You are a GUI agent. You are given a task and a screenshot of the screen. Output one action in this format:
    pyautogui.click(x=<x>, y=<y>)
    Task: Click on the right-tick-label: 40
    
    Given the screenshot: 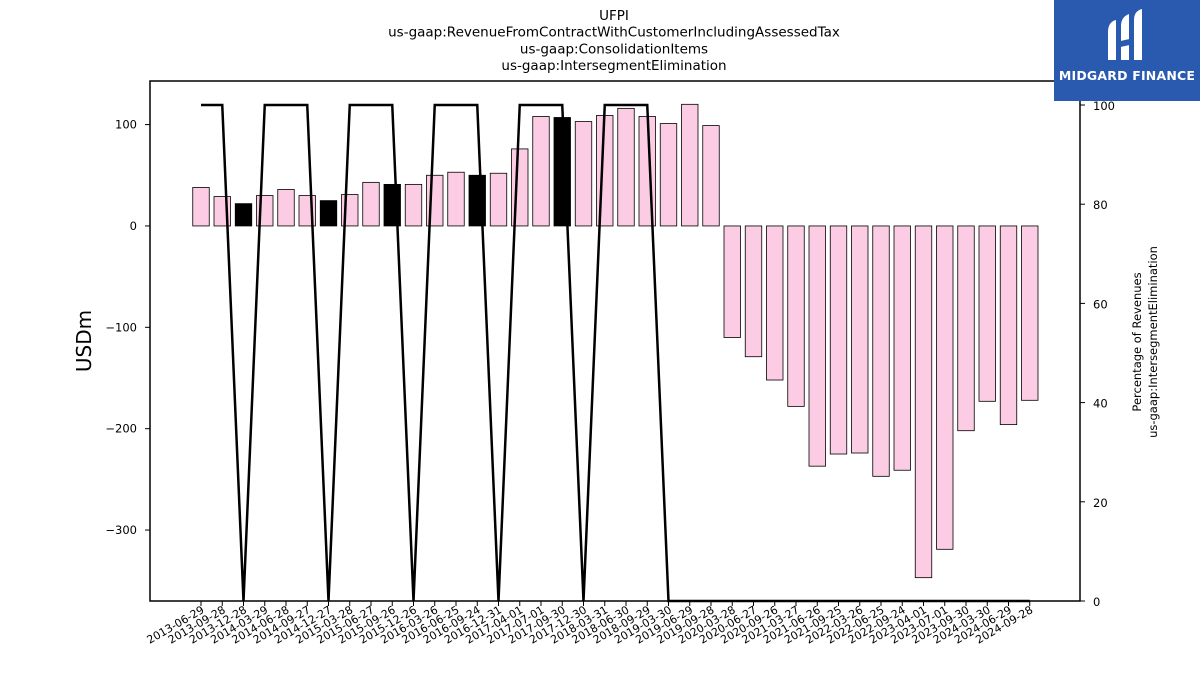 What is the action you would take?
    pyautogui.click(x=1100, y=404)
    